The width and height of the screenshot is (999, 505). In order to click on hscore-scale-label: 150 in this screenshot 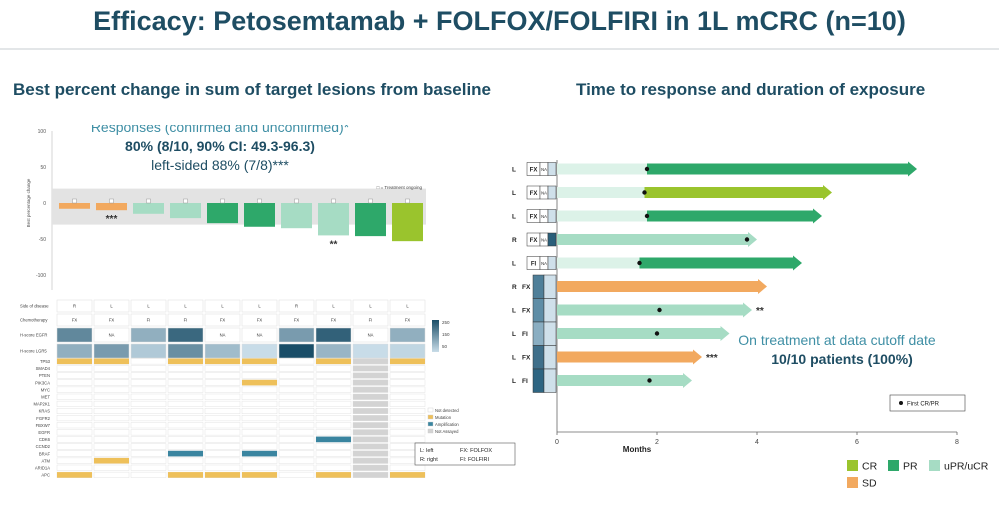, I will do `click(446, 334)`.